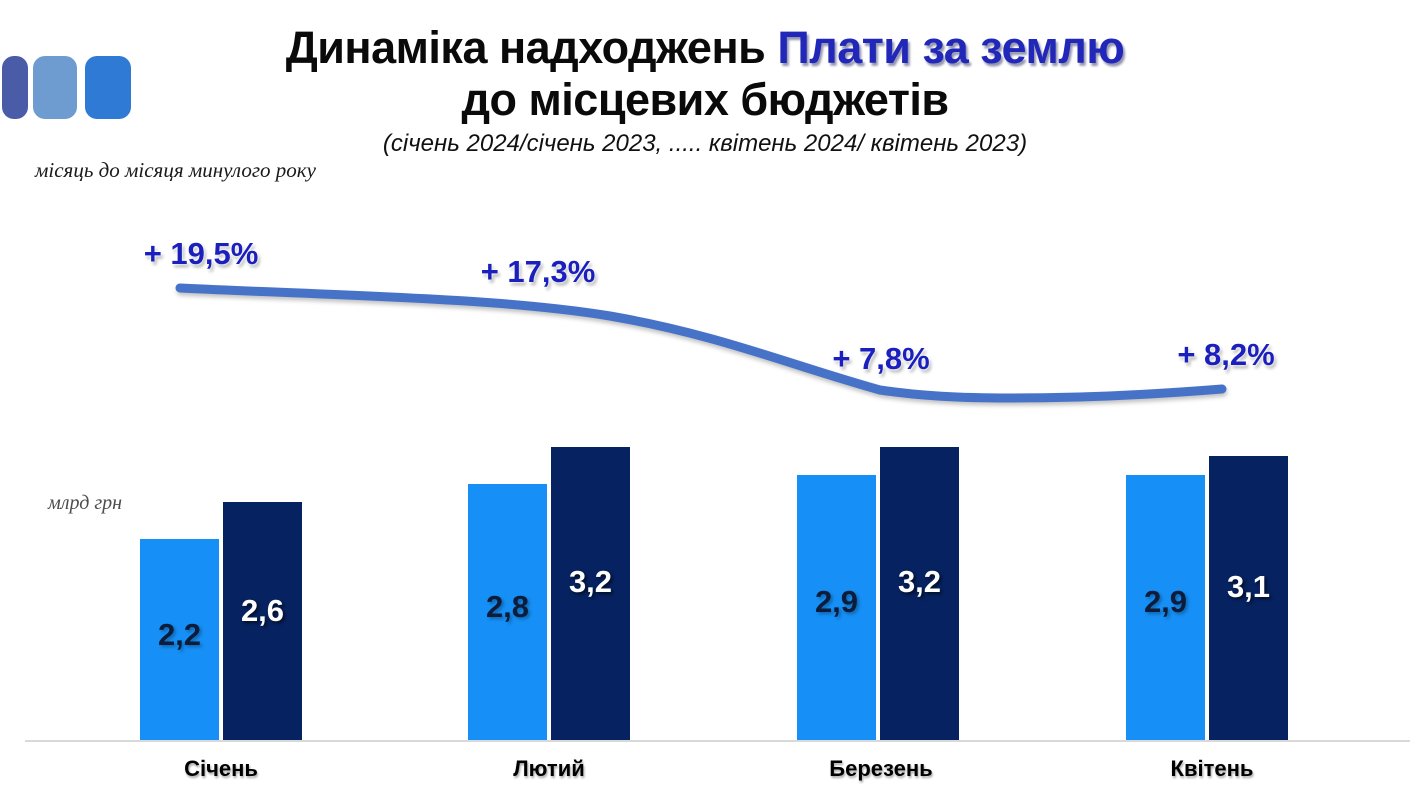 This screenshot has height=793, width=1410. I want to click on title-black-part: Динаміка надходжень, so click(525, 47).